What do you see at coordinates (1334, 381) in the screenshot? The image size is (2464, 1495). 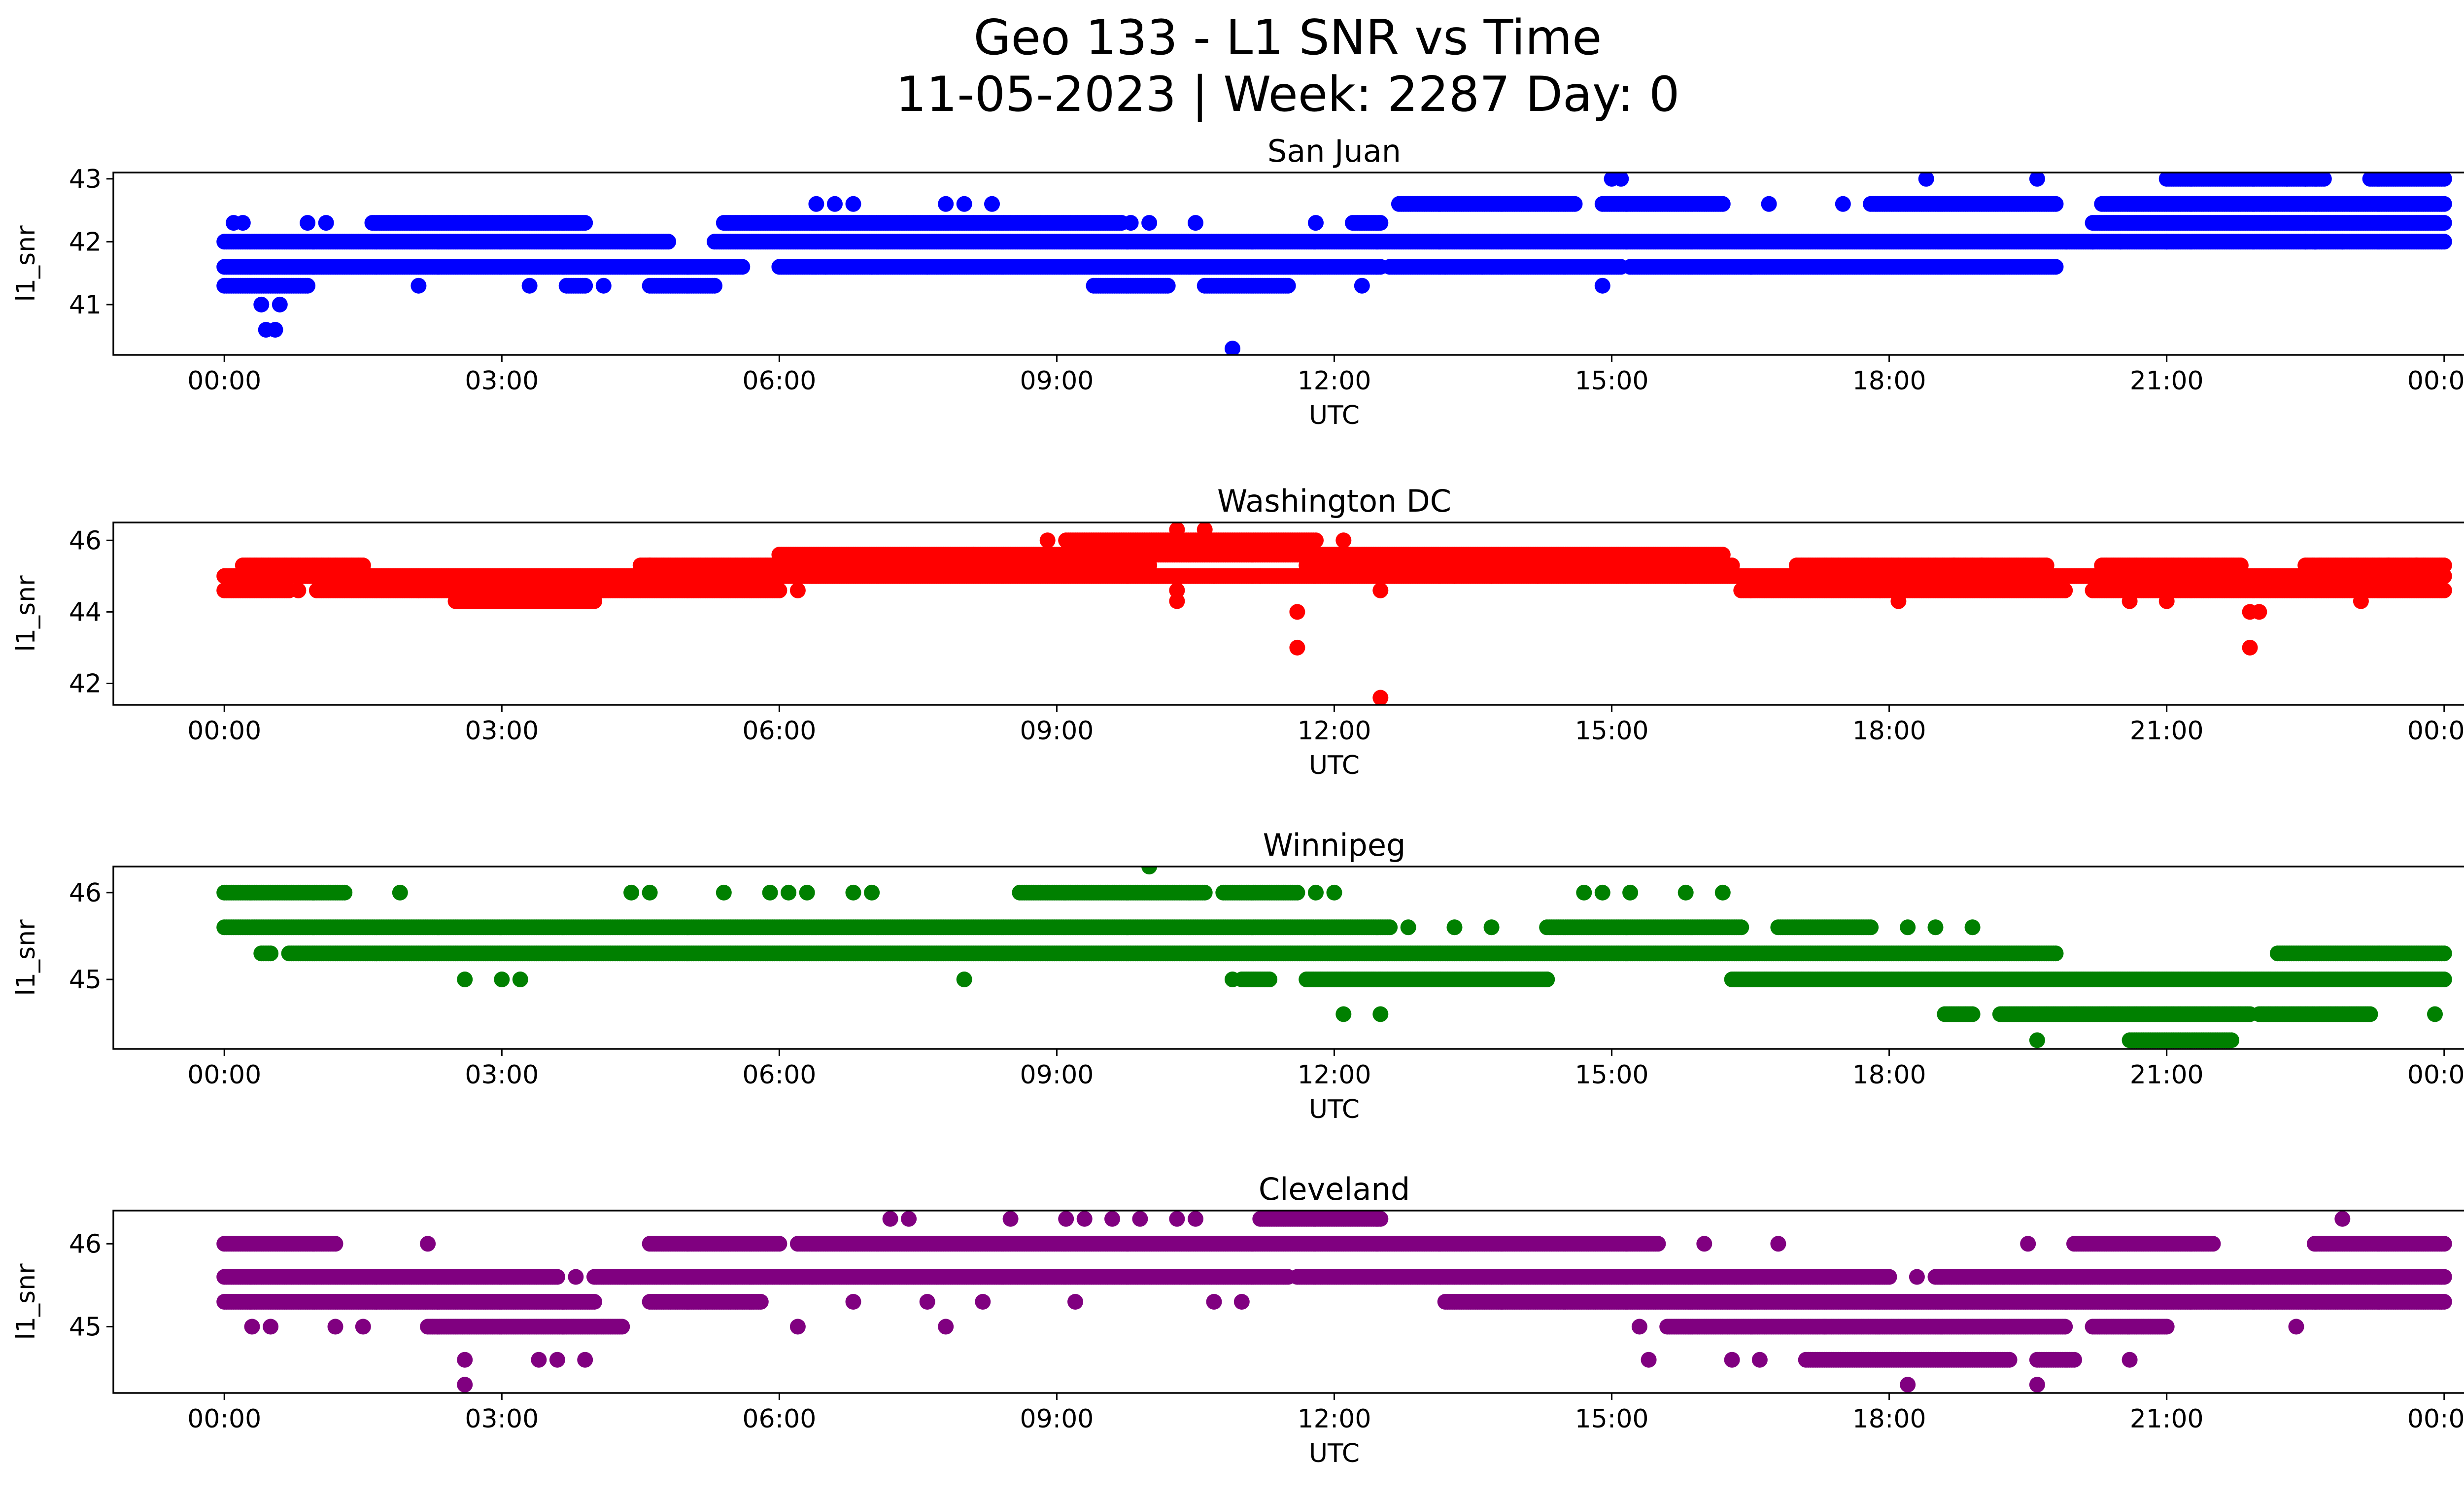 I see `x-tick-label: 12:00` at bounding box center [1334, 381].